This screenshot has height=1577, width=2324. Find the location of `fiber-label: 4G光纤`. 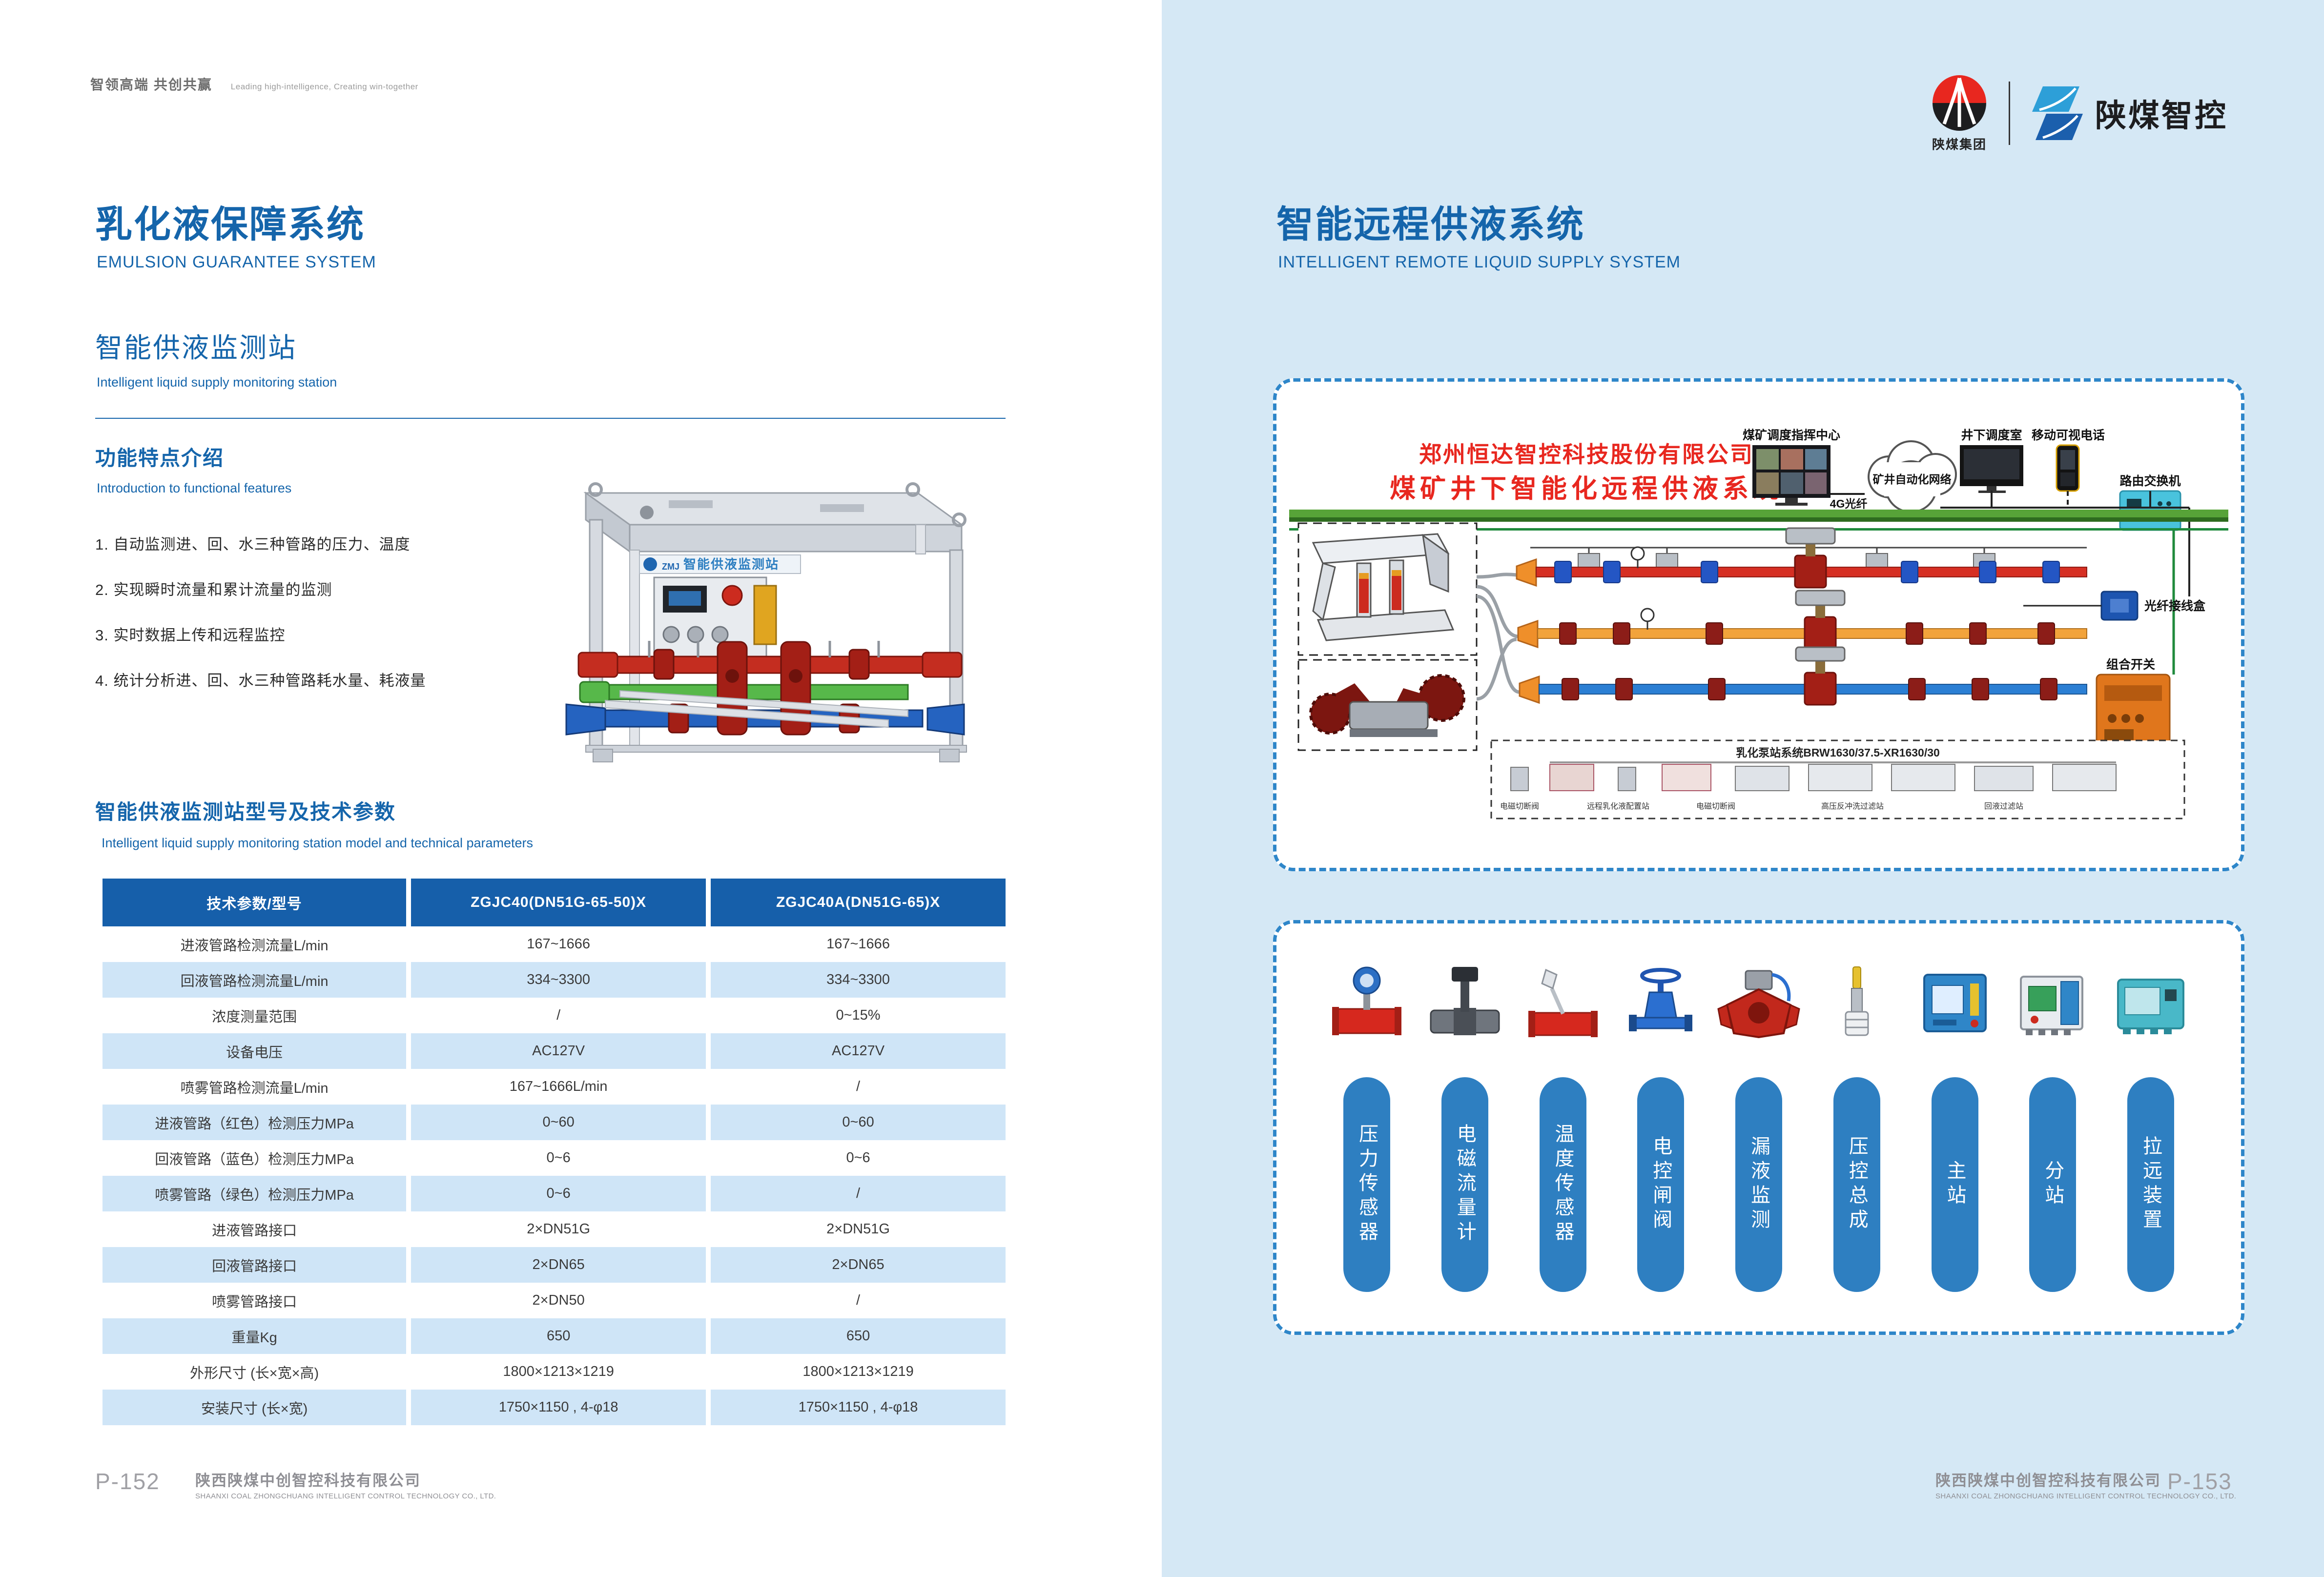

fiber-label: 4G光纤 is located at coordinates (1849, 503).